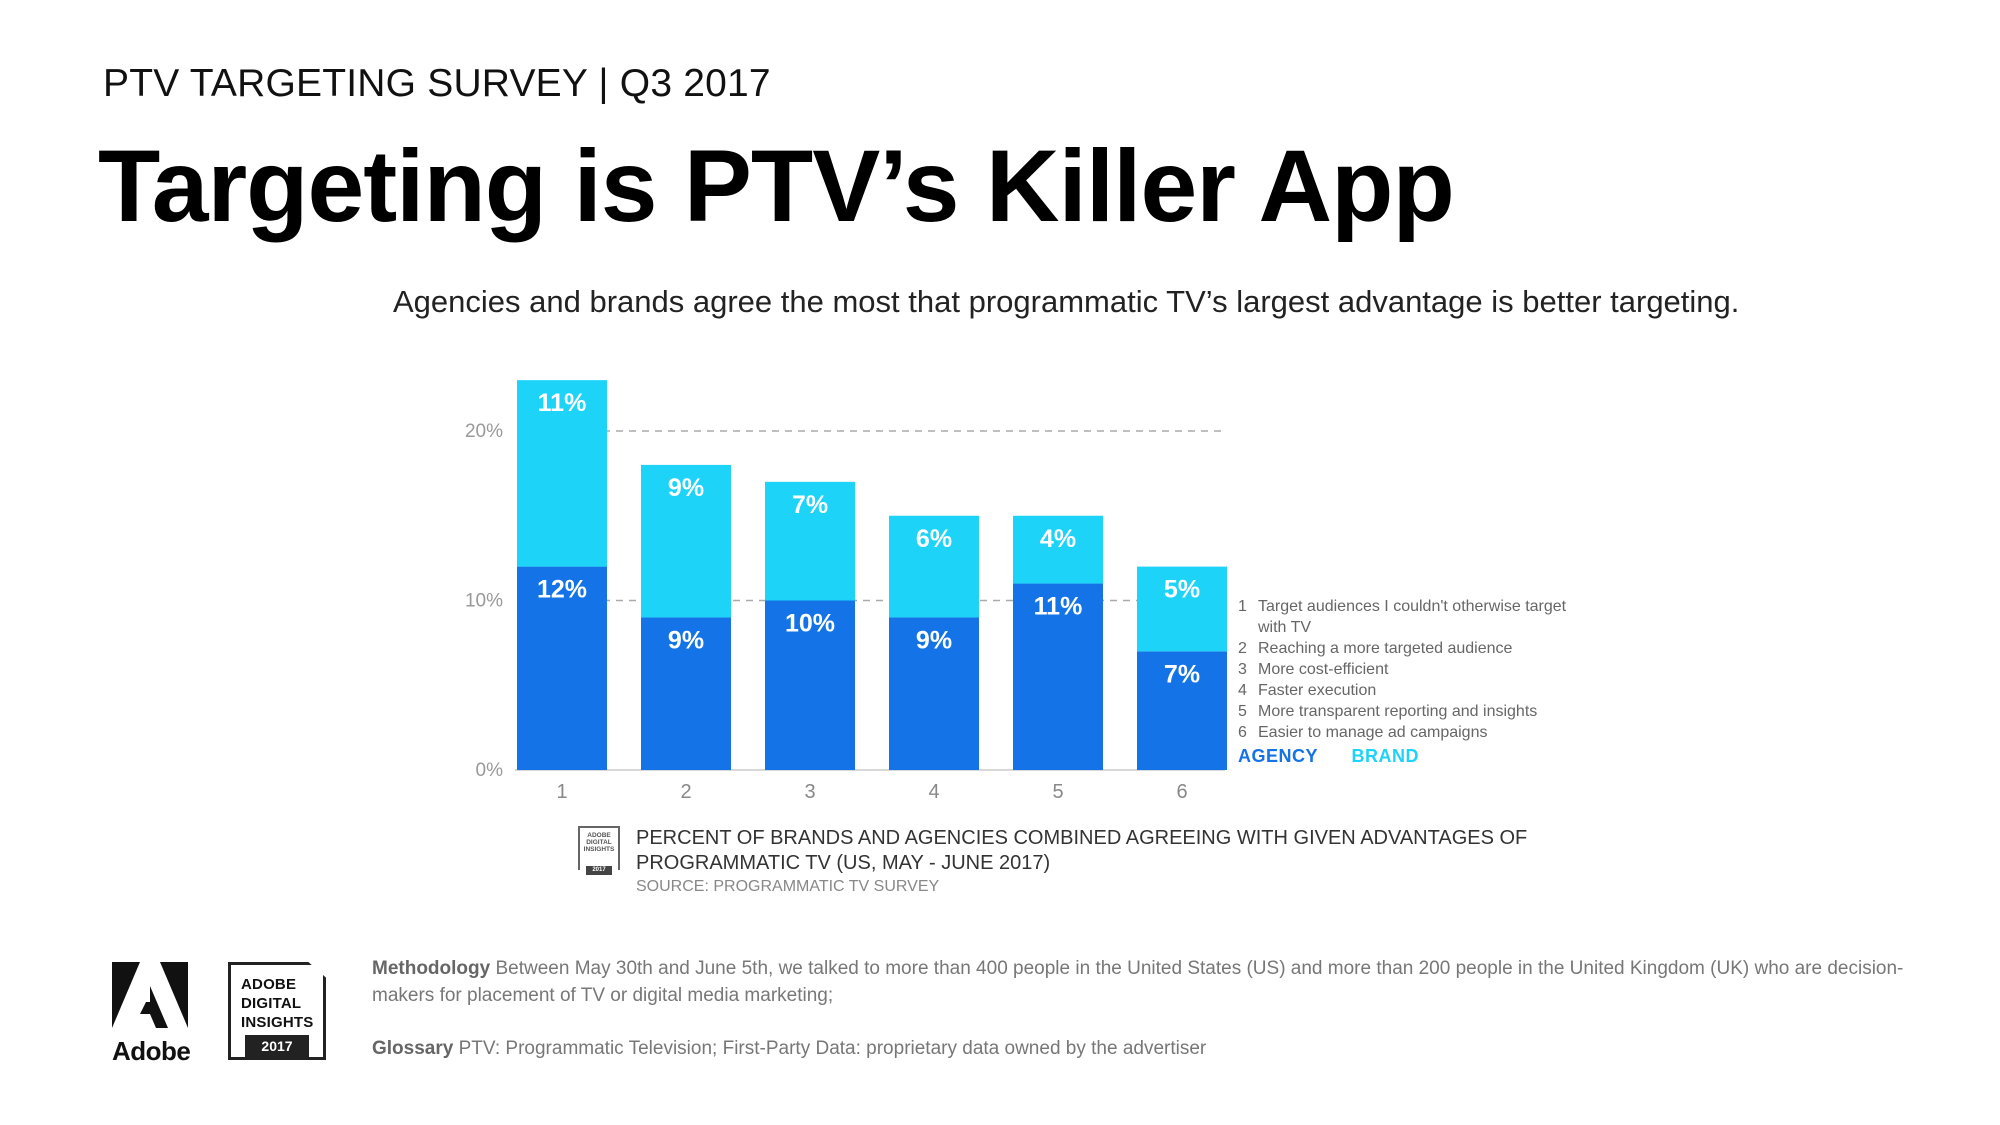 The width and height of the screenshot is (2000, 1125). What do you see at coordinates (809, 792) in the screenshot?
I see `x-tick-label: 3` at bounding box center [809, 792].